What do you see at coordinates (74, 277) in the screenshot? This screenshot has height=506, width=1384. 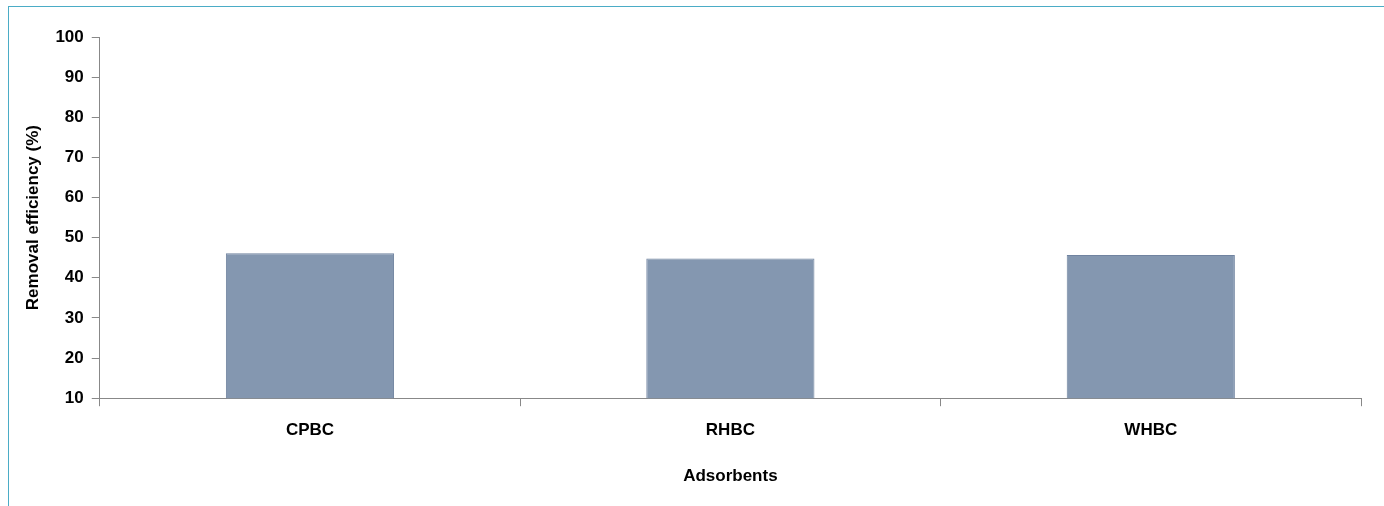 I see `y-tick-label: 40` at bounding box center [74, 277].